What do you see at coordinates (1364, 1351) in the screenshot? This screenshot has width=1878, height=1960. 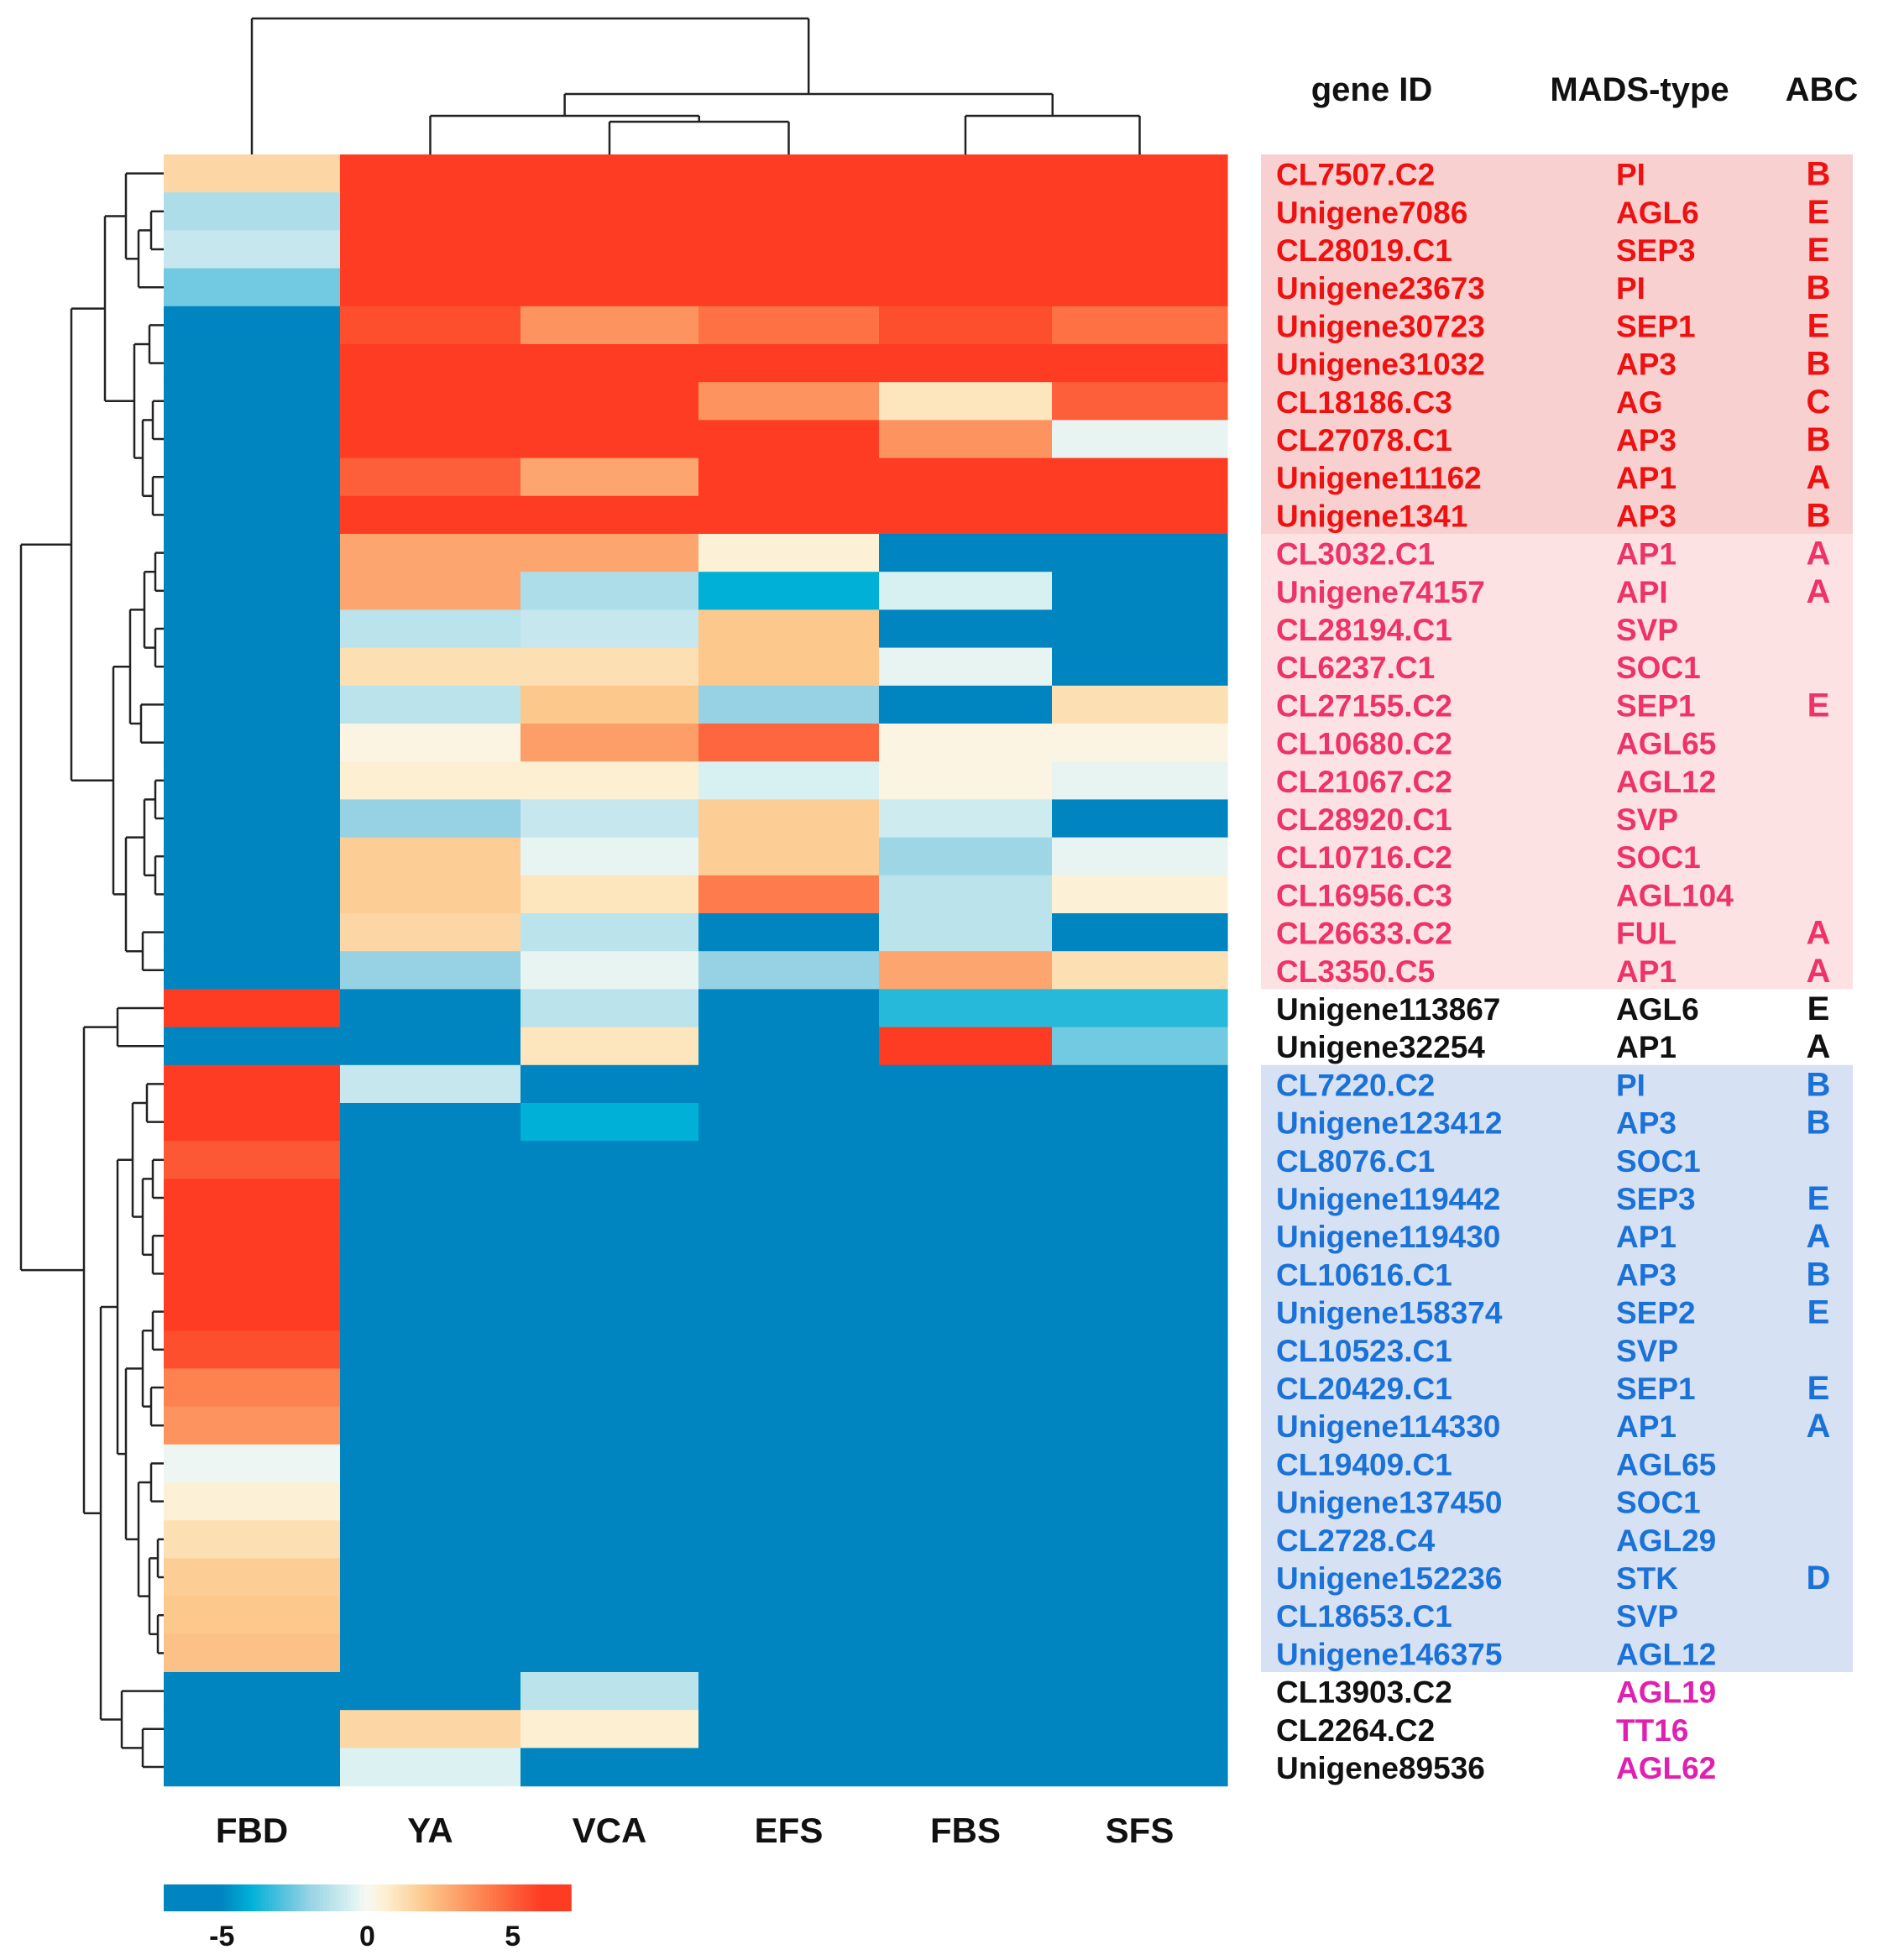 I see `gene-id-label: CL10523.C1` at bounding box center [1364, 1351].